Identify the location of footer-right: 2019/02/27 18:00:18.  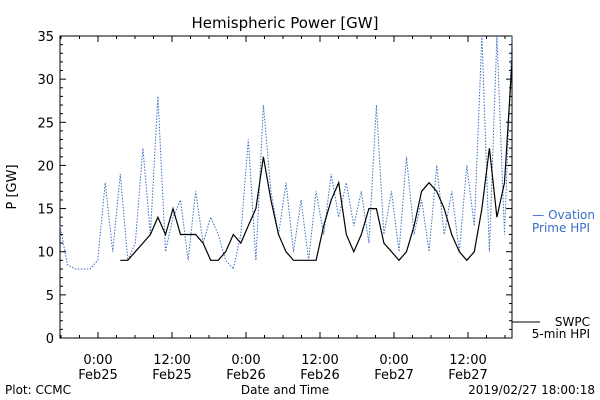
(531, 390).